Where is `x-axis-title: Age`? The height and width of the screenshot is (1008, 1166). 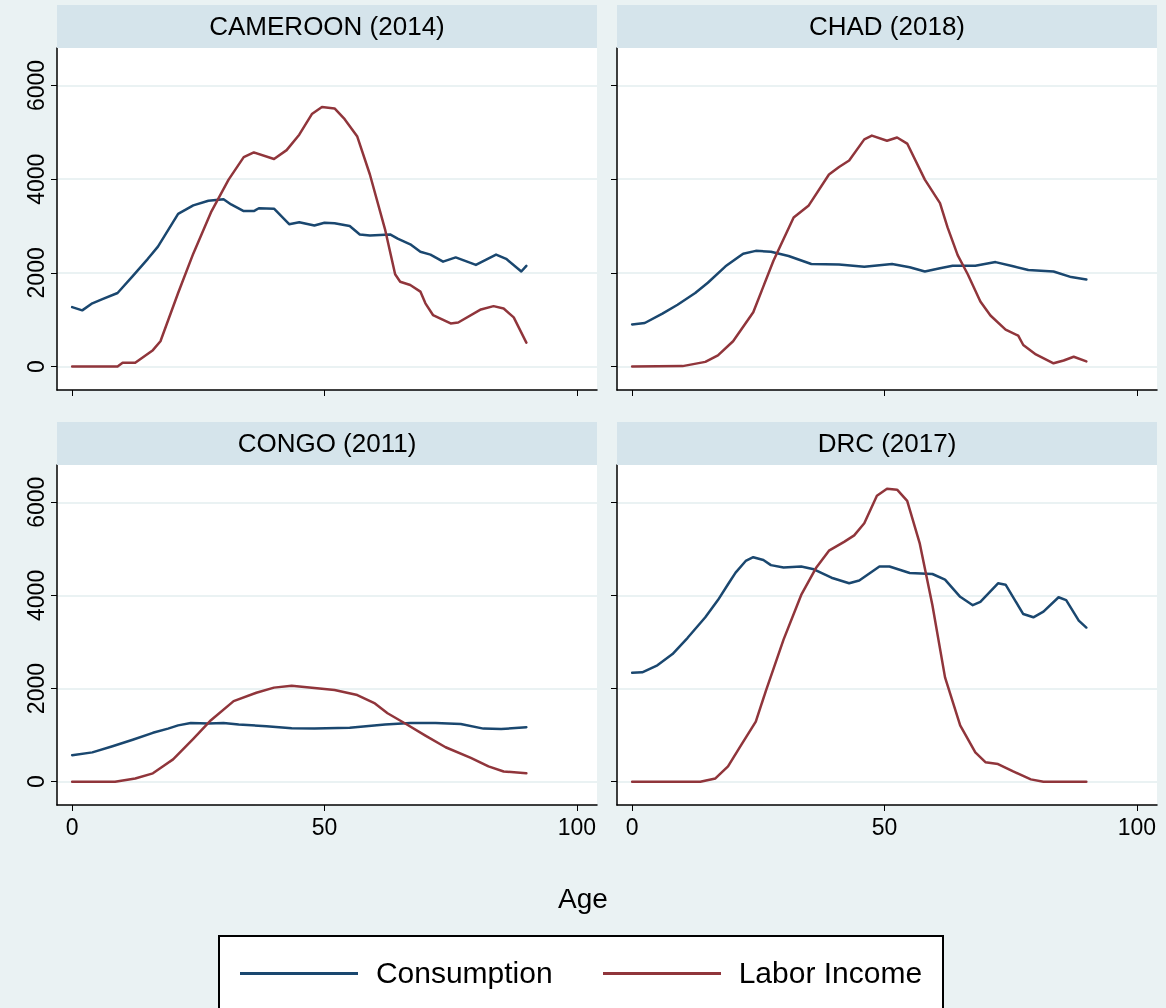
x-axis-title: Age is located at coordinates (583, 899).